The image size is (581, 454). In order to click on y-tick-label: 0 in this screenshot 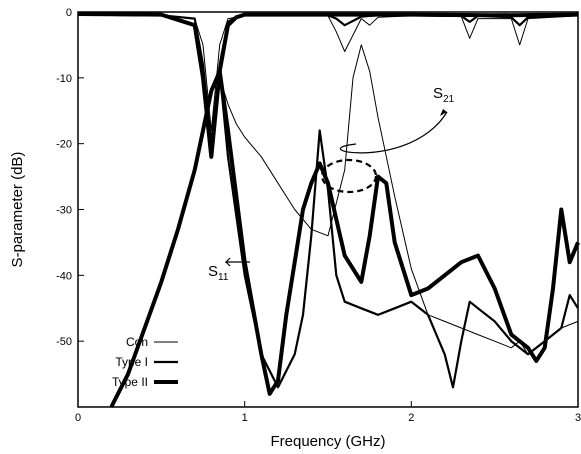, I will do `click(69, 13)`.